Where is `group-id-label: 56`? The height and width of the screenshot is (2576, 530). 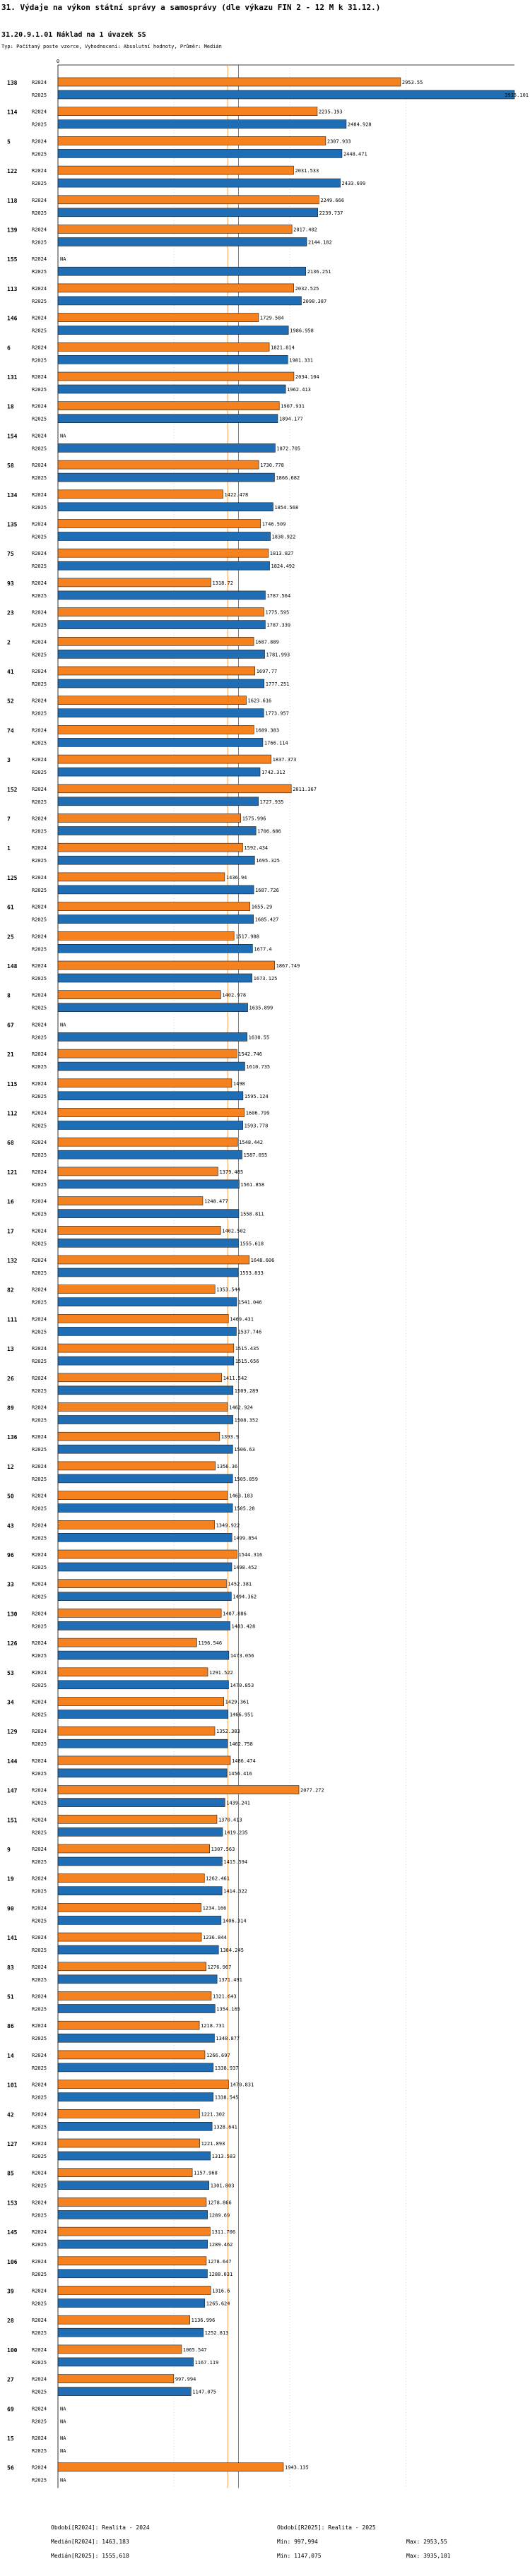
group-id-label: 56 is located at coordinates (10, 2468).